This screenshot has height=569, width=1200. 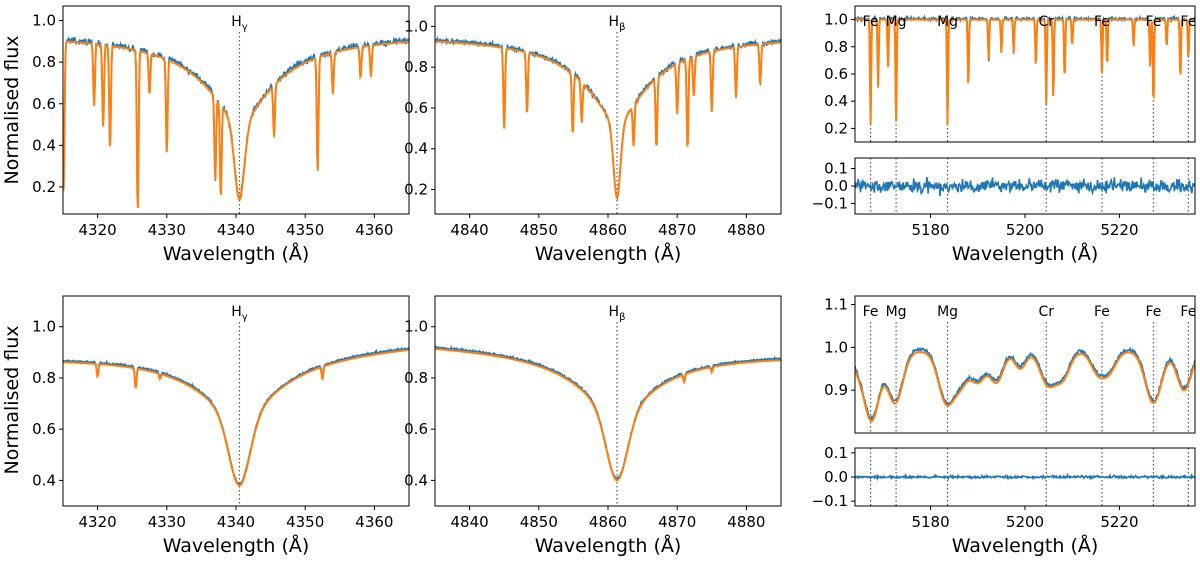 I want to click on y-tick-label: −0.1, so click(x=830, y=501).